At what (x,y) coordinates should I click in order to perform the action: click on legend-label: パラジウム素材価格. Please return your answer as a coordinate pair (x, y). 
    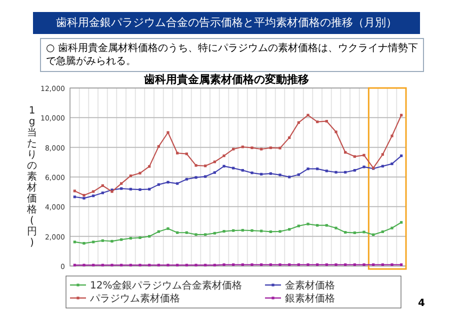
    Looking at the image, I should click on (134, 298).